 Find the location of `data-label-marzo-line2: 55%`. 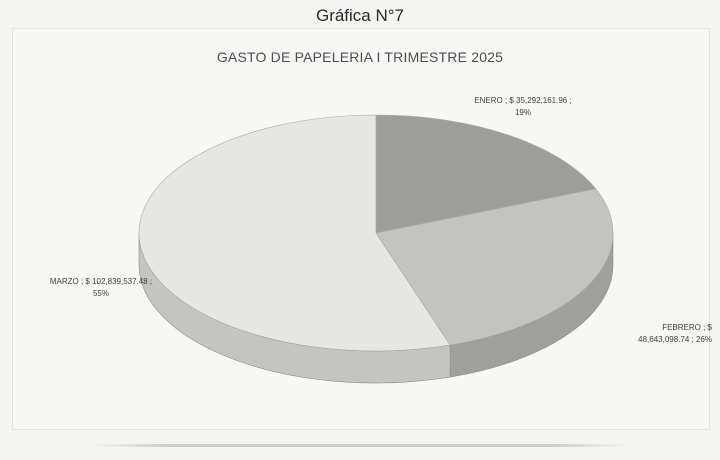

data-label-marzo-line2: 55% is located at coordinates (100, 293).